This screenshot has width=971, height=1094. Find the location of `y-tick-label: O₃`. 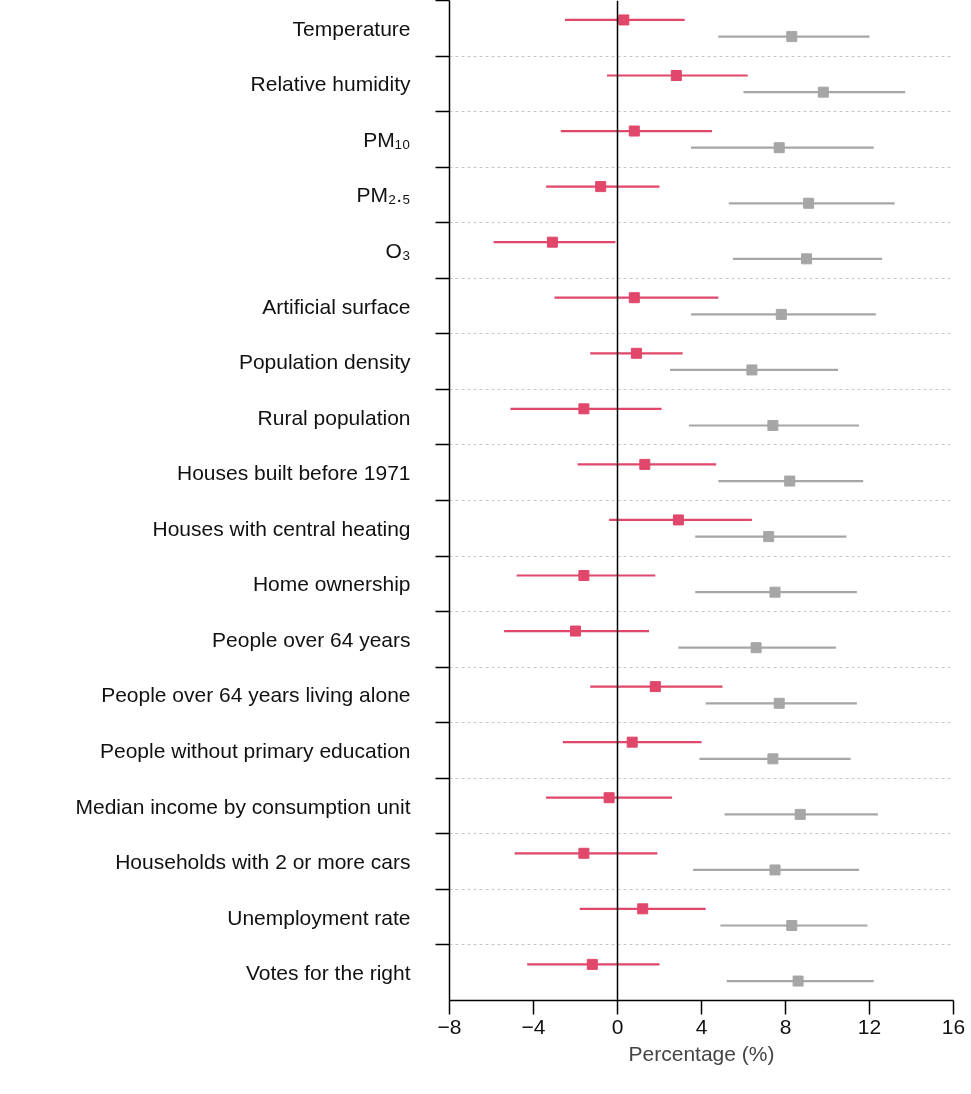

y-tick-label: O₃ is located at coordinates (398, 250).